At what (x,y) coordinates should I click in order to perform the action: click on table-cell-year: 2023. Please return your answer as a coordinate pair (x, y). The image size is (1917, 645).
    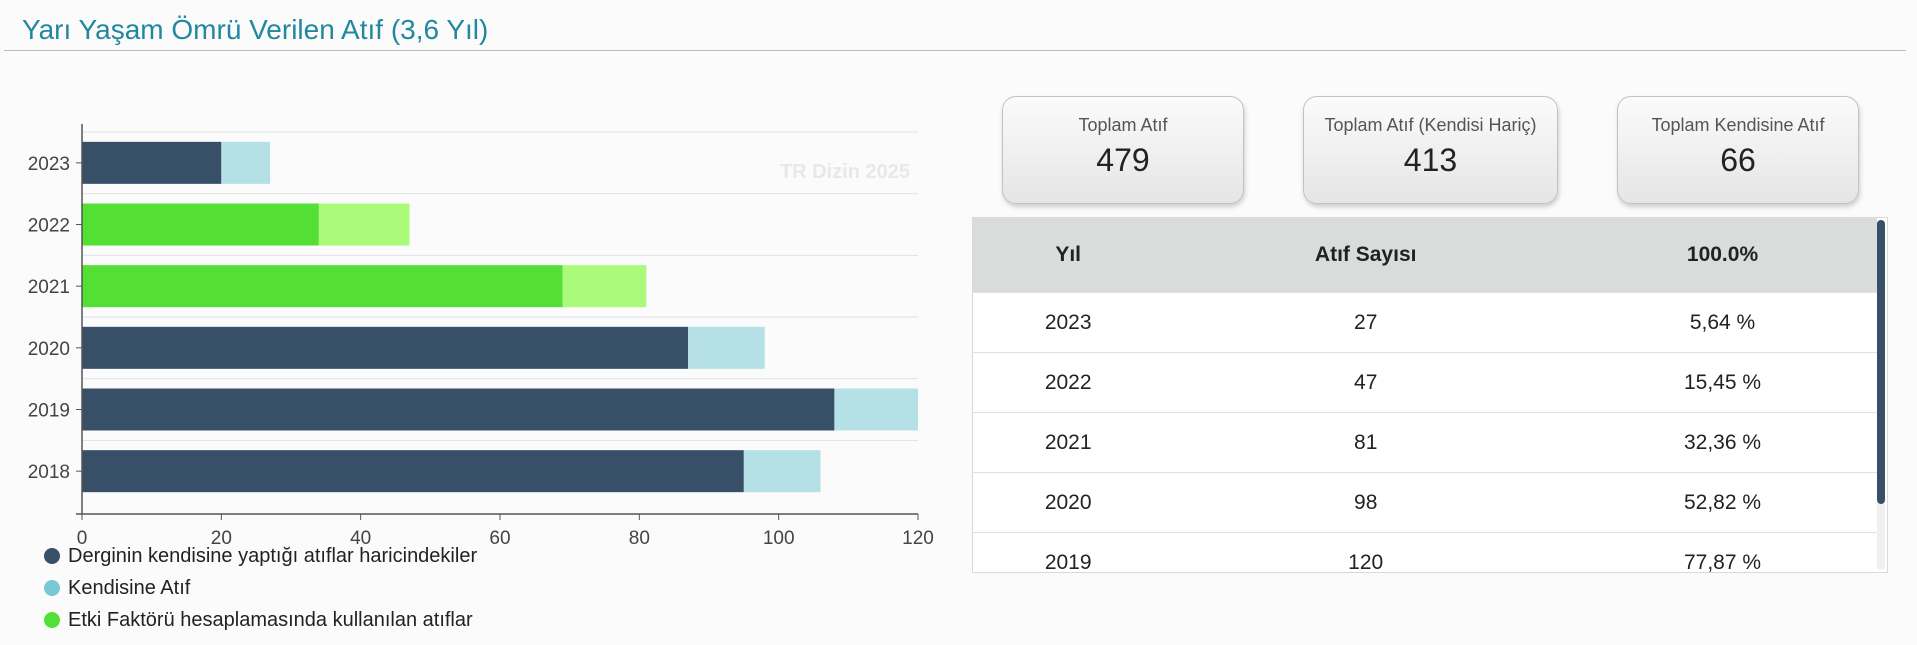
    Looking at the image, I should click on (1068, 322).